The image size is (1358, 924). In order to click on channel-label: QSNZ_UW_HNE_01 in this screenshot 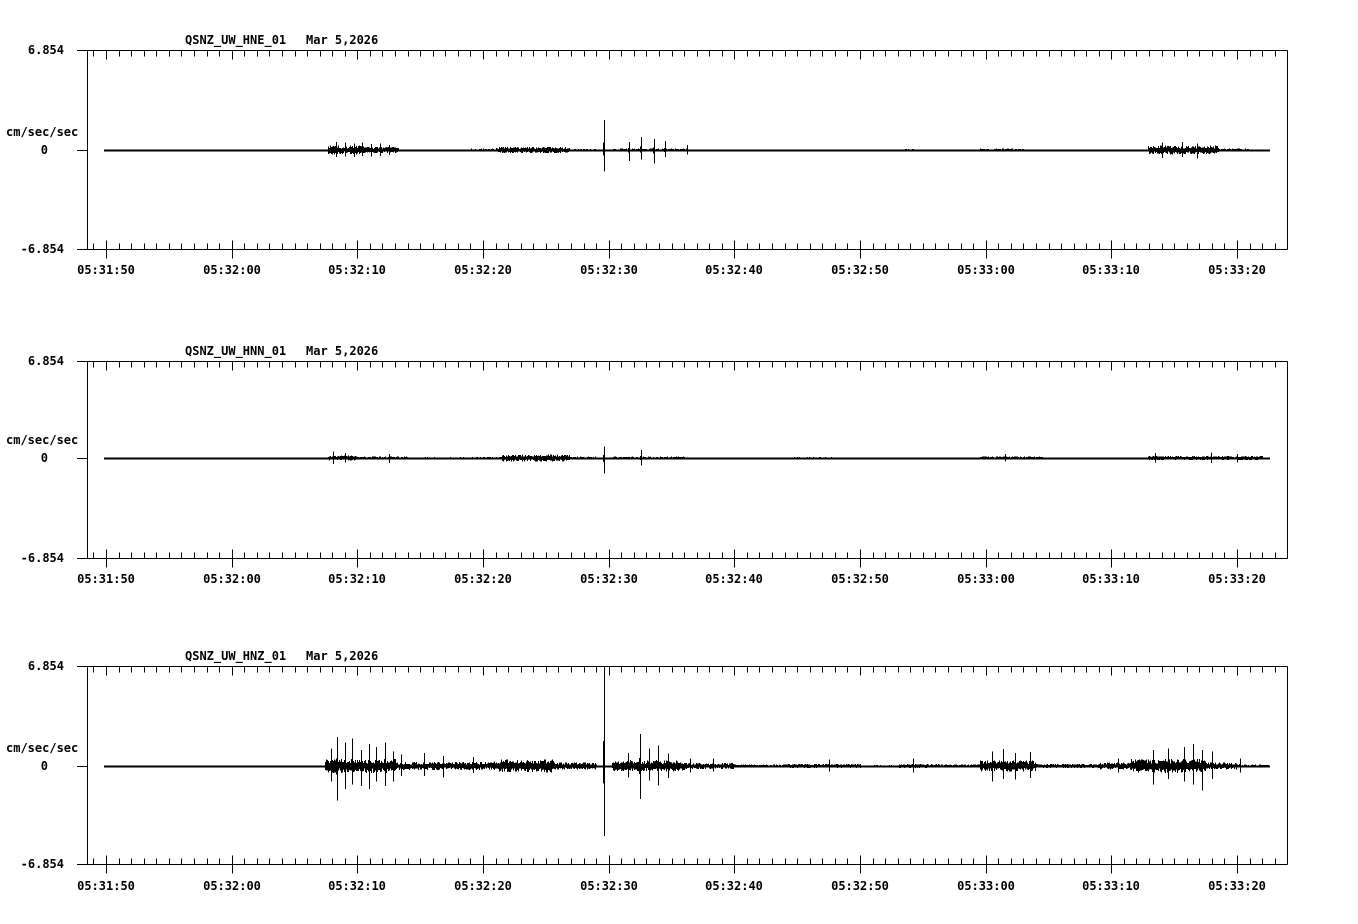, I will do `click(236, 40)`.